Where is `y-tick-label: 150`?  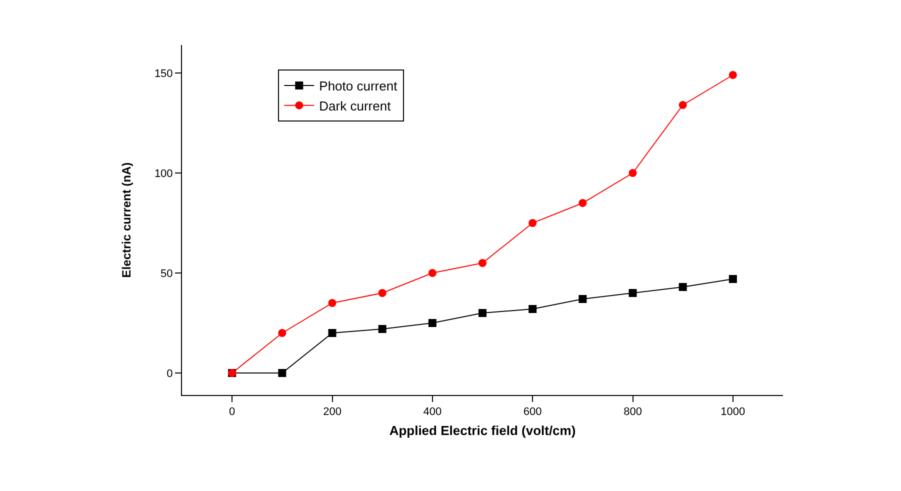 y-tick-label: 150 is located at coordinates (163, 74).